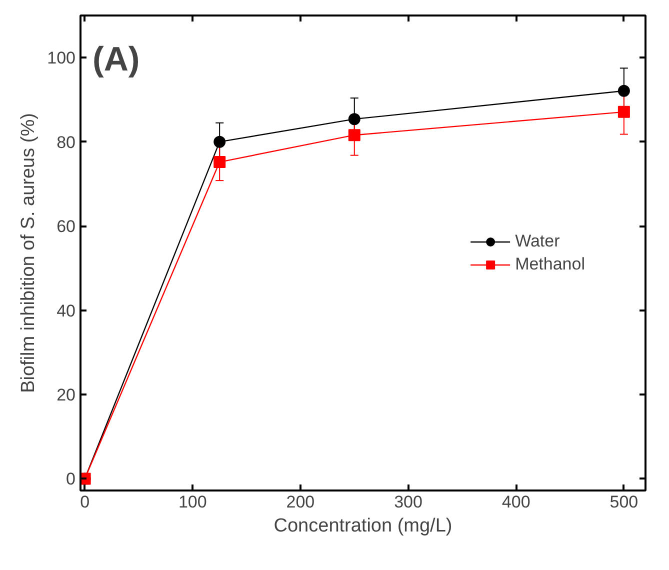  I want to click on x-tick-label: 400, so click(516, 502).